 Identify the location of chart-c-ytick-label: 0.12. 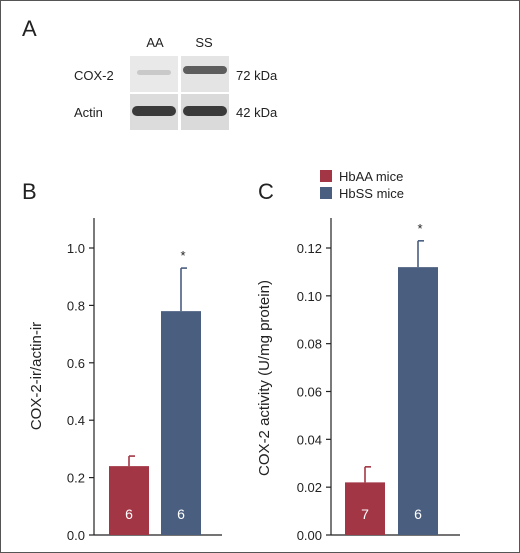
(309, 248).